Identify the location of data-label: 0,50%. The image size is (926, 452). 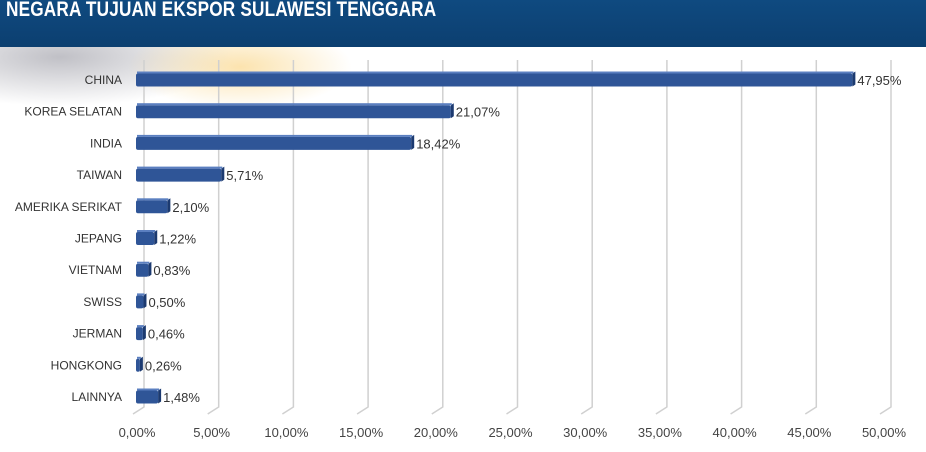
(166, 302).